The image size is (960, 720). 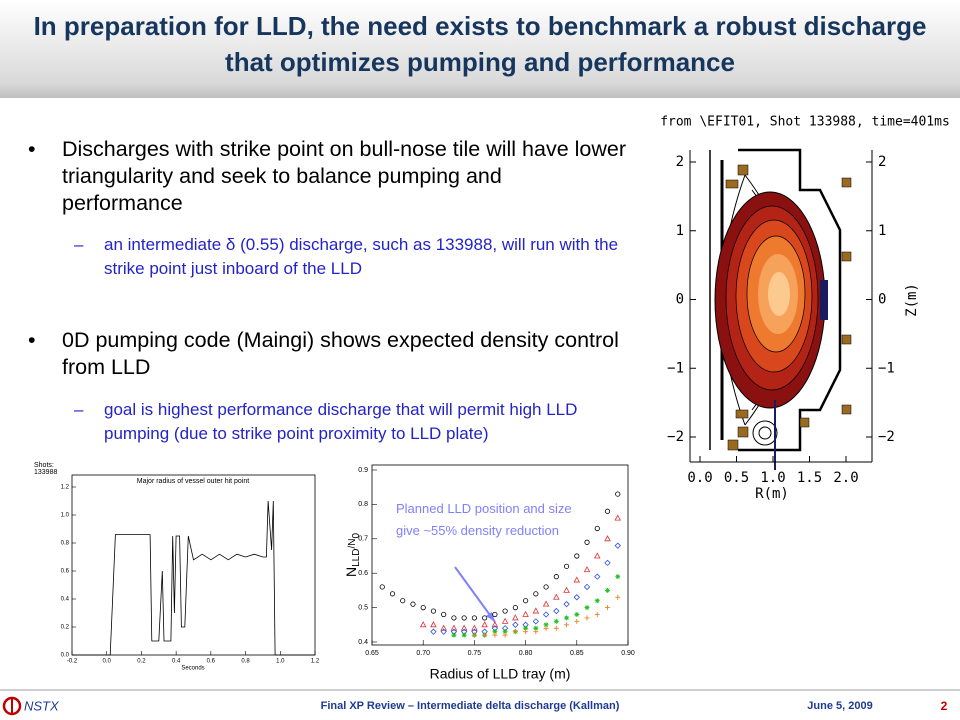 What do you see at coordinates (475, 653) in the screenshot?
I see `x-tick-label: 0.75` at bounding box center [475, 653].